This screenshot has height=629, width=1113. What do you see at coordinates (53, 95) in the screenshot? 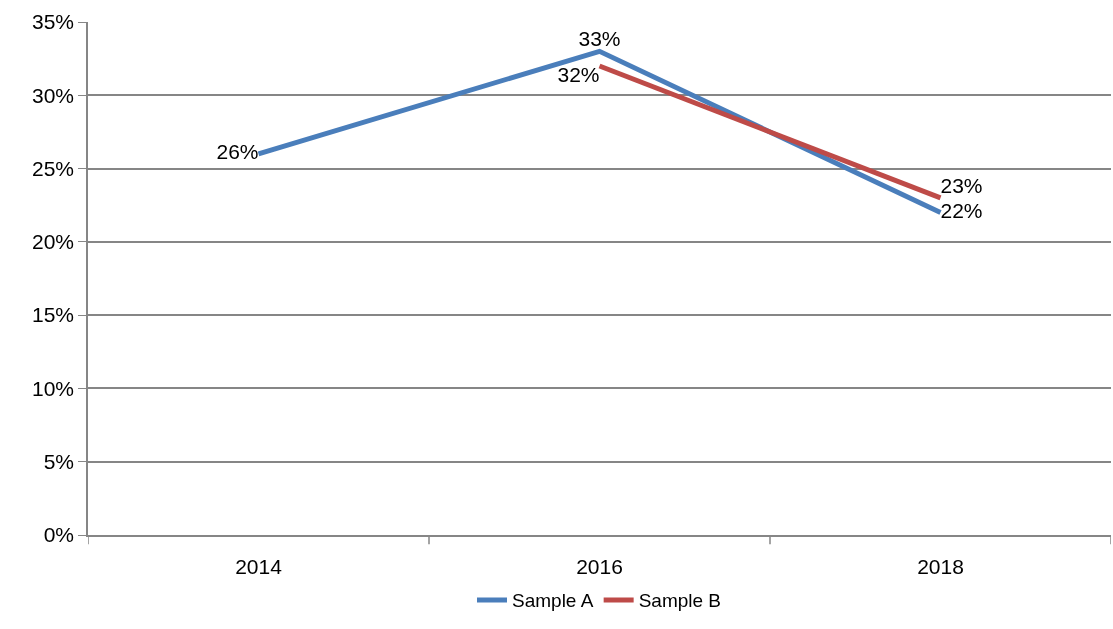
I see `y-tick-label: 30%` at bounding box center [53, 95].